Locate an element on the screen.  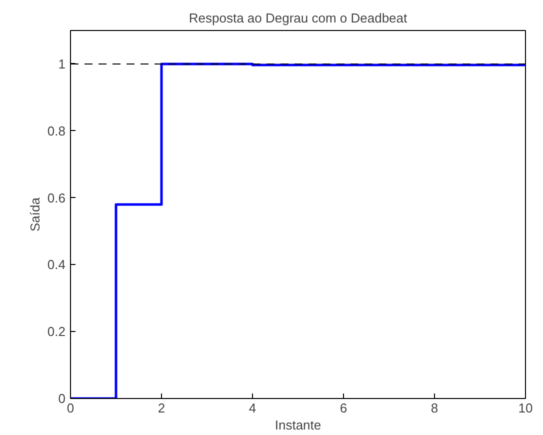
y-tick-label: 0.2 is located at coordinates (56, 332).